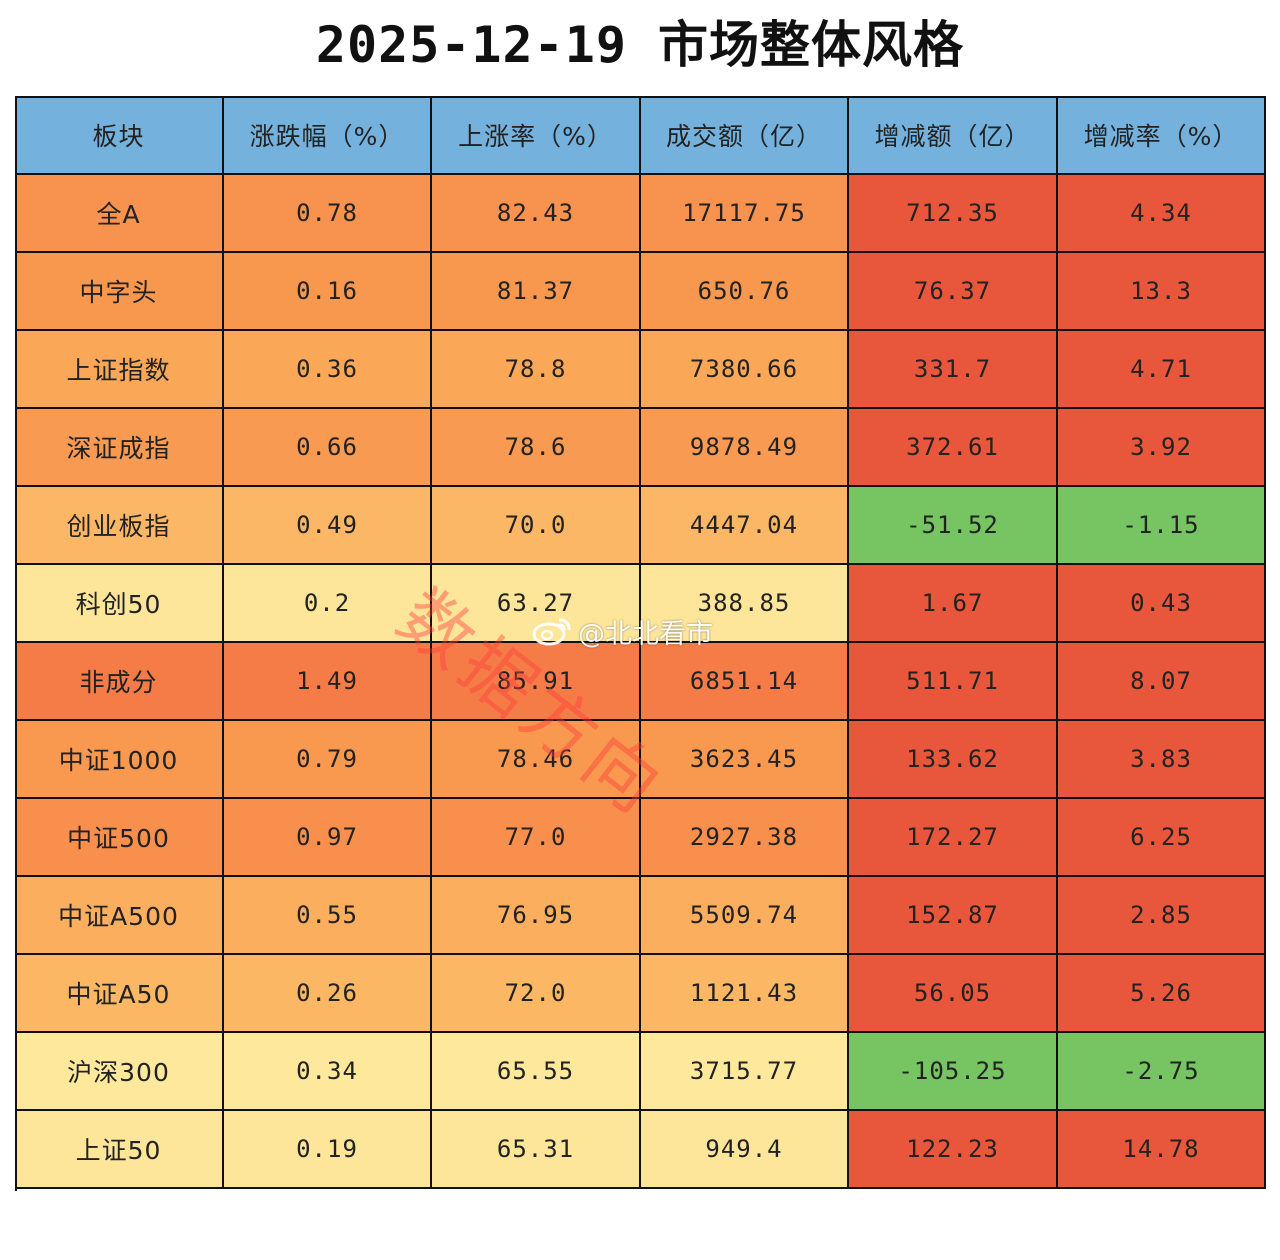 Image resolution: width=1280 pixels, height=1260 pixels. I want to click on value-cell: 63.27, so click(536, 604).